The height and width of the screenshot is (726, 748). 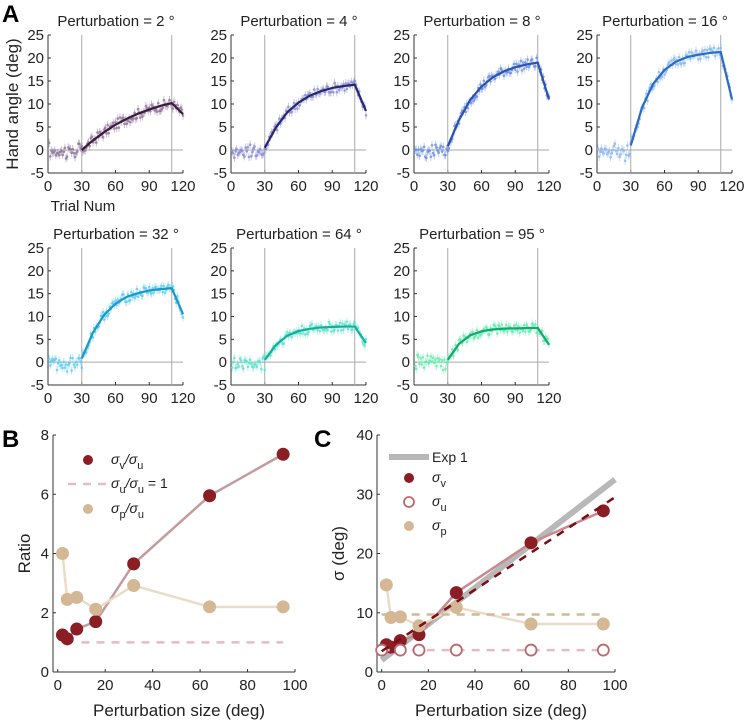 What do you see at coordinates (481, 21) in the screenshot?
I see `subplot-title: Perturbation = 8 °` at bounding box center [481, 21].